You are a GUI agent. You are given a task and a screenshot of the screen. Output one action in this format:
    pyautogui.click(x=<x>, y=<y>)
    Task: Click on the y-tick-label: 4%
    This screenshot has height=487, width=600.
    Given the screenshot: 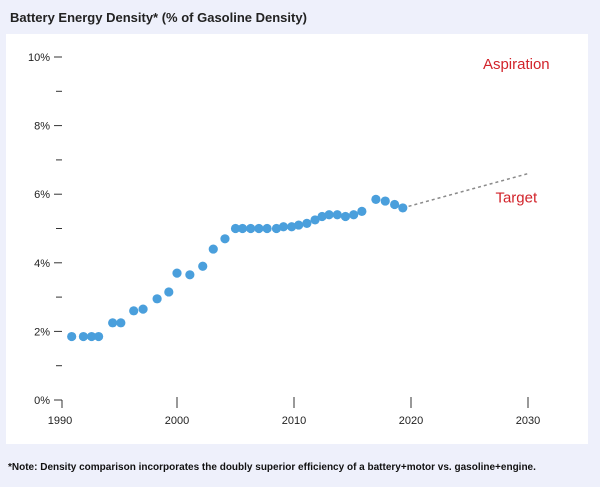 What is the action you would take?
    pyautogui.click(x=42, y=264)
    